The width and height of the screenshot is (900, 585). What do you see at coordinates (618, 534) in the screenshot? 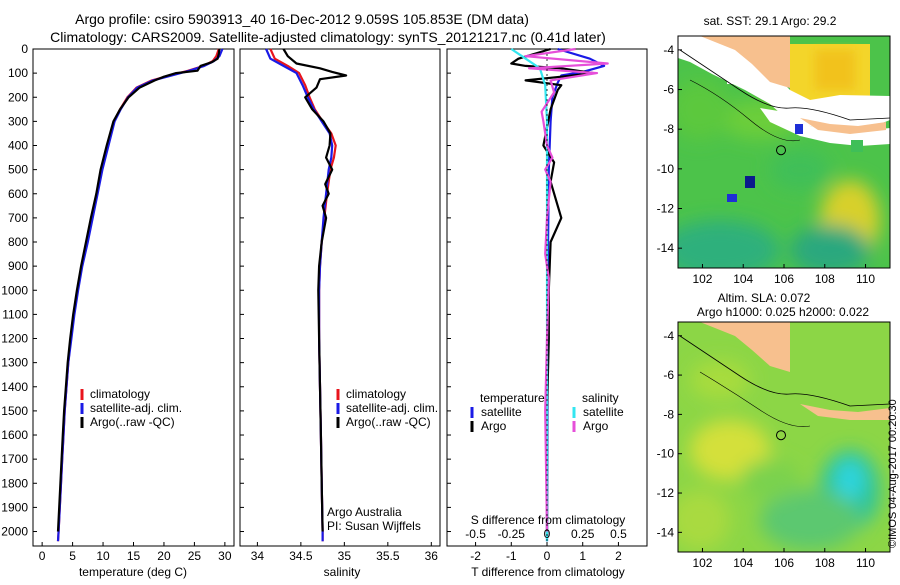
I see `s-tick-label: 0.5` at bounding box center [618, 534].